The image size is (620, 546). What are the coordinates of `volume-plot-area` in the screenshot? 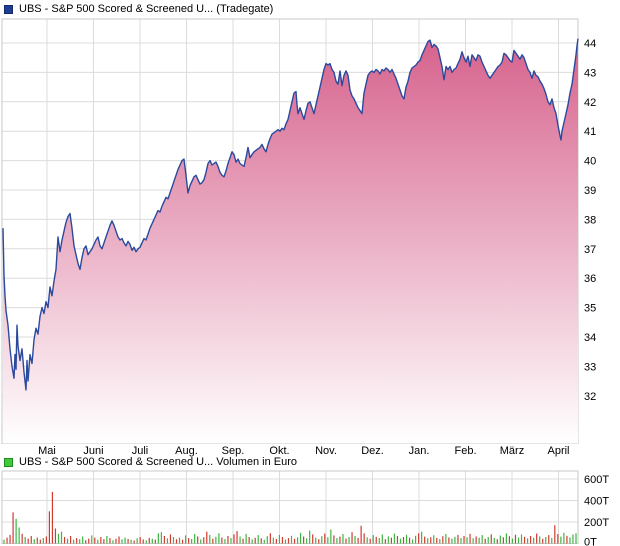 It's located at (290, 507).